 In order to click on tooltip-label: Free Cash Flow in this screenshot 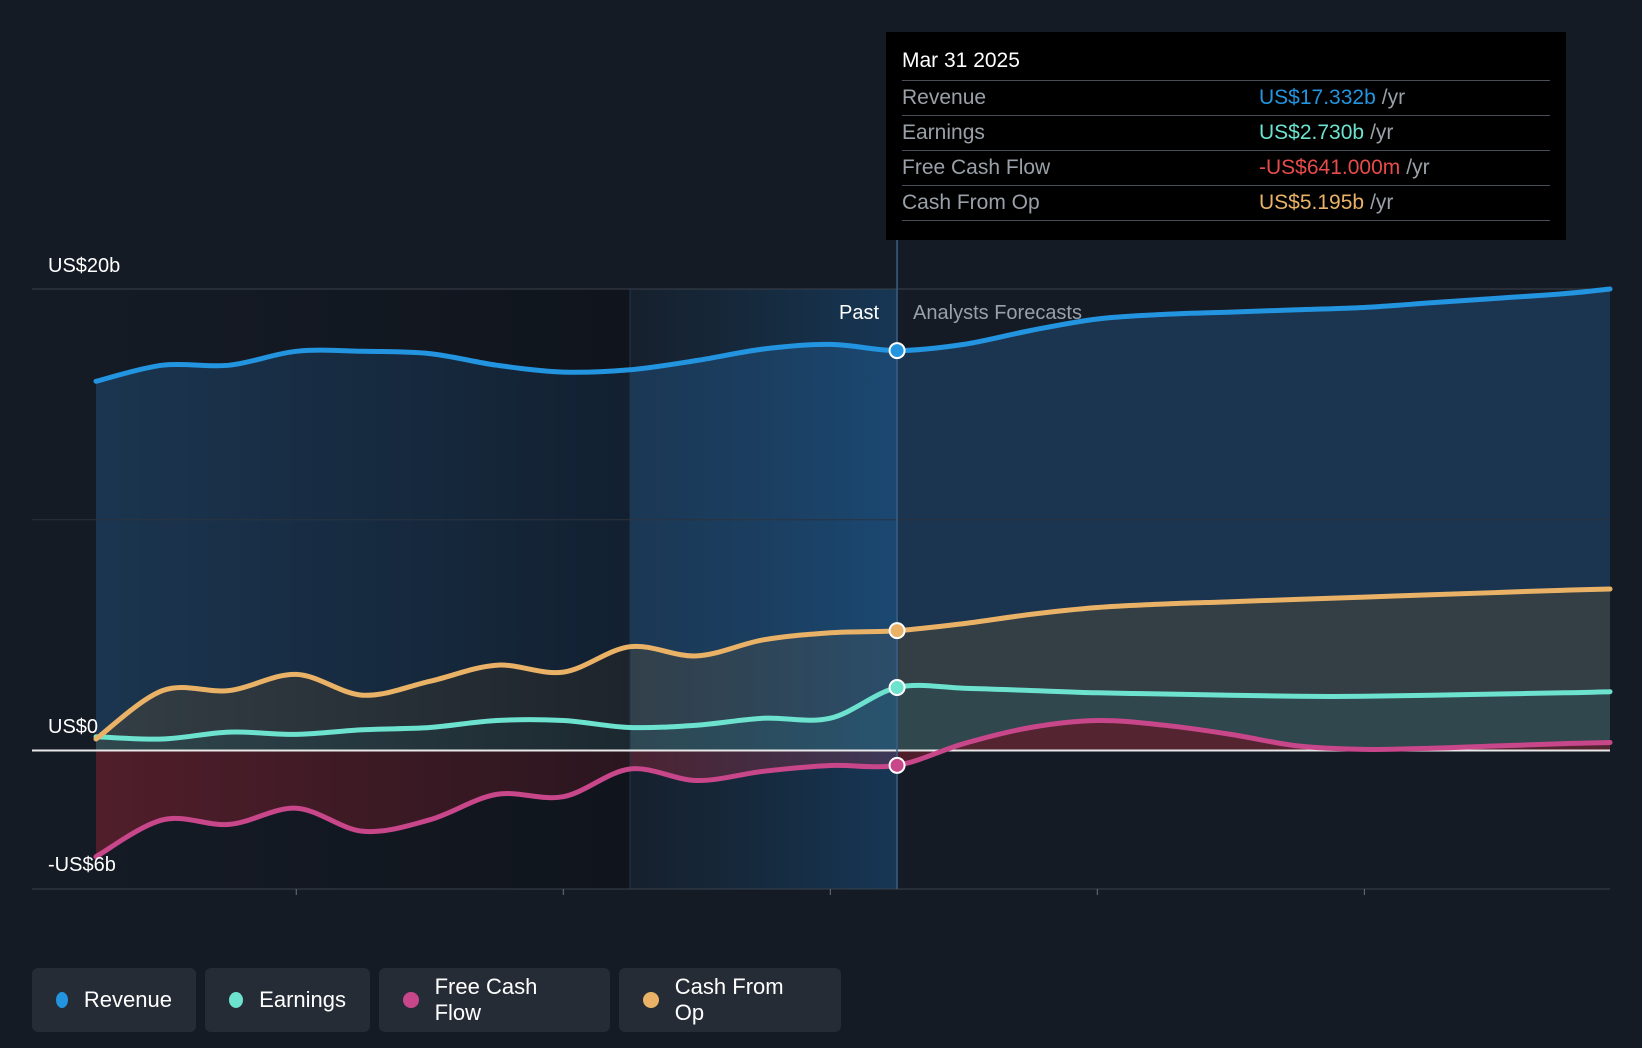, I will do `click(976, 167)`.